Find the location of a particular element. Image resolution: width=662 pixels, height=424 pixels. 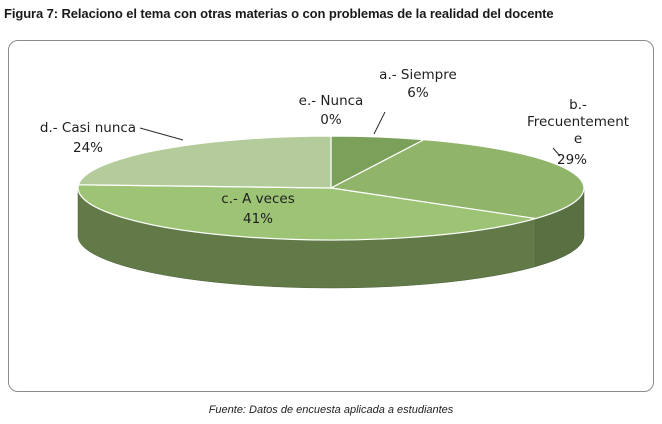

leader-lines is located at coordinates (350, 134).